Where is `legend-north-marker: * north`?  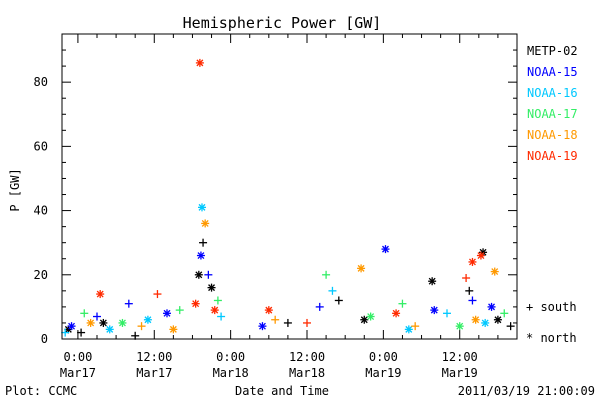 legend-north-marker: * north is located at coordinates (551, 338).